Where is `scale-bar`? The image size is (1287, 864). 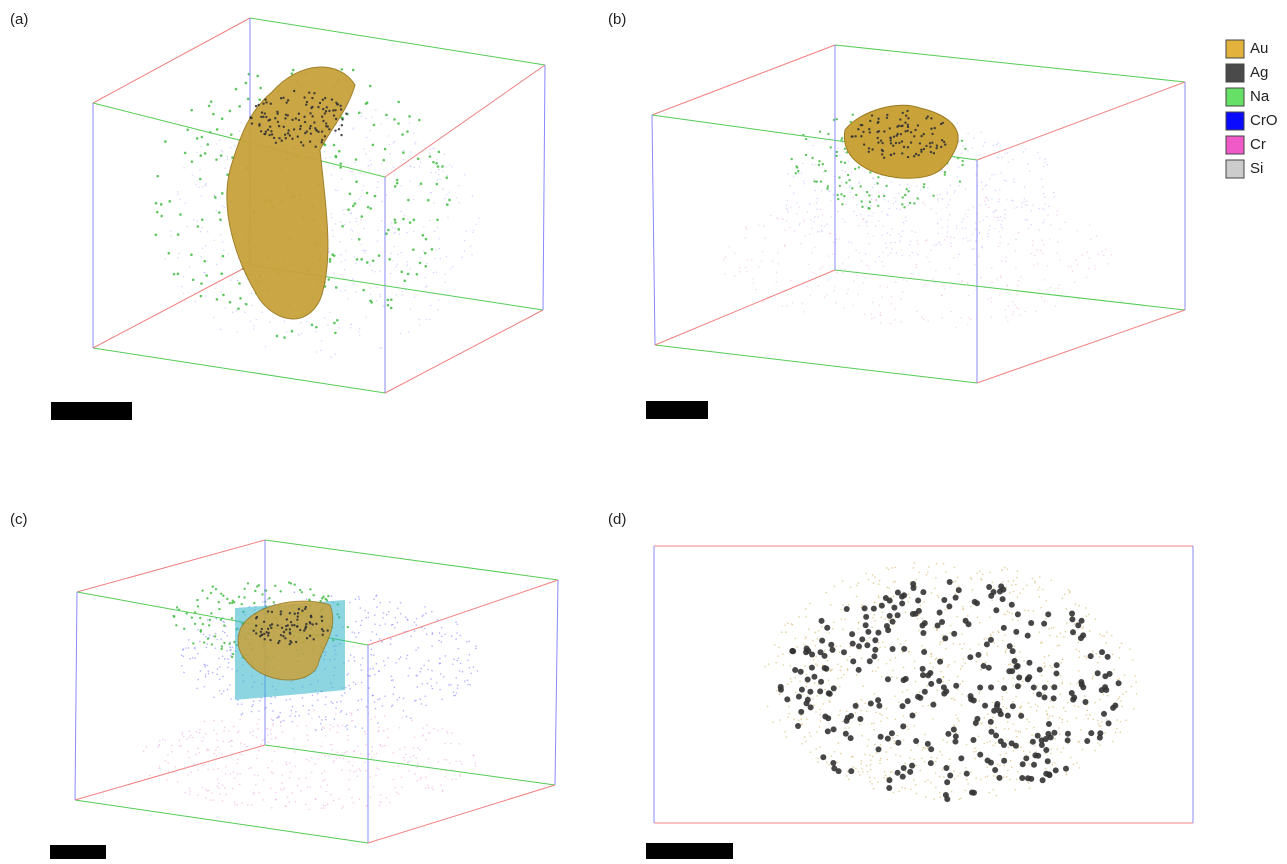
scale-bar is located at coordinates (91, 411).